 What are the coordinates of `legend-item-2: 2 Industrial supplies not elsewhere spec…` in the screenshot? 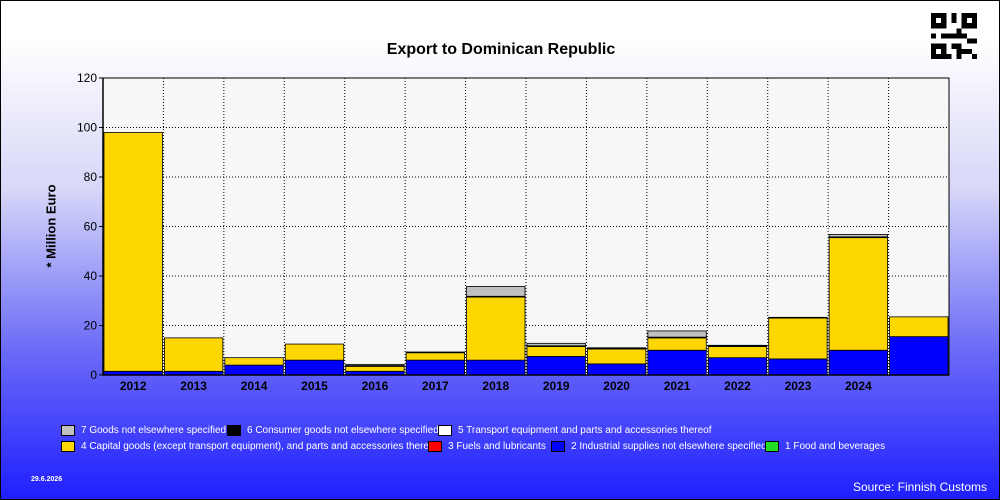 It's located at (659, 446).